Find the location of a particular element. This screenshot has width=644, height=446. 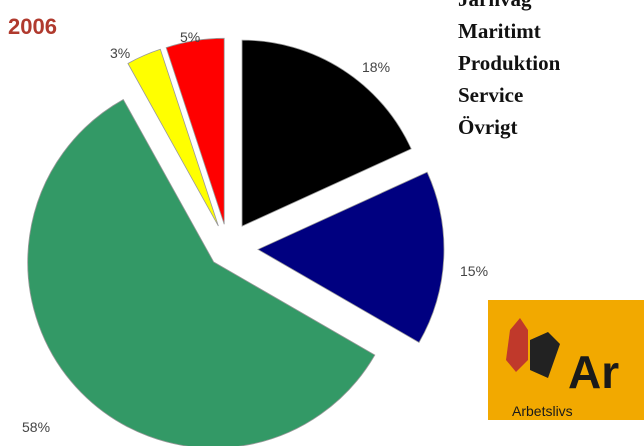

pie-slice-service is located at coordinates (173, 137).